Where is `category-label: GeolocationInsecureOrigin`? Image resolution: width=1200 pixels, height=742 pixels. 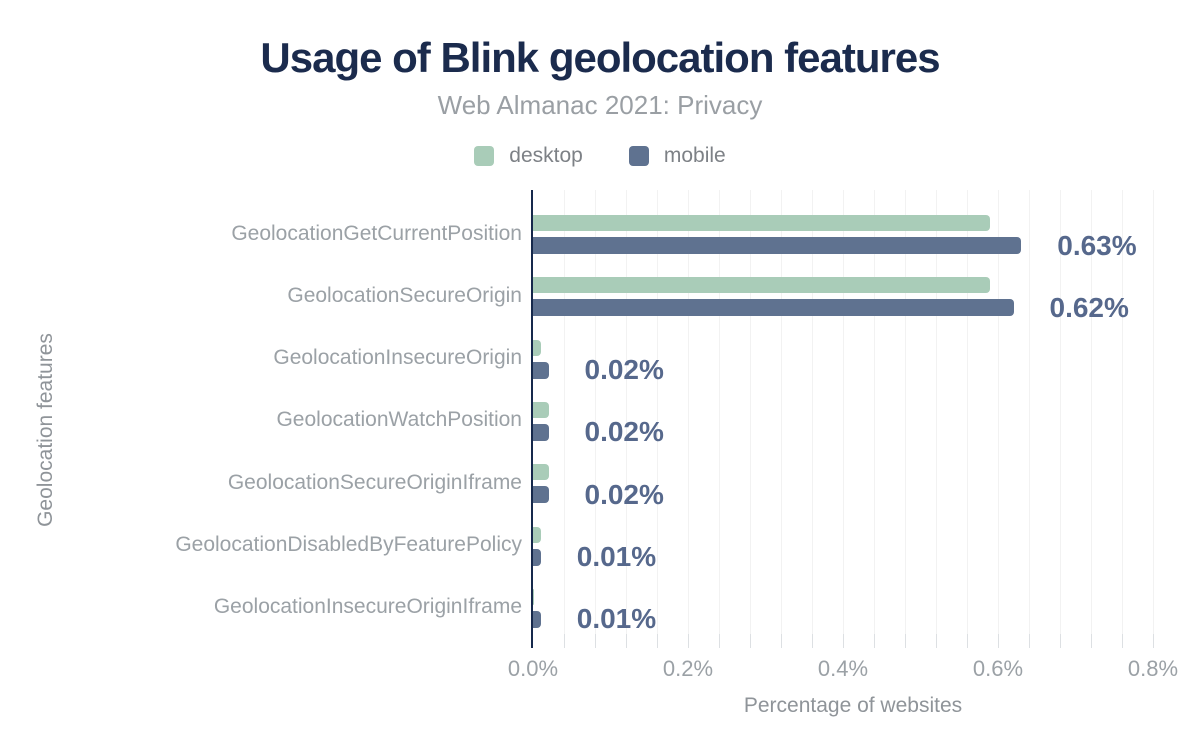 category-label: GeolocationInsecureOrigin is located at coordinates (397, 358).